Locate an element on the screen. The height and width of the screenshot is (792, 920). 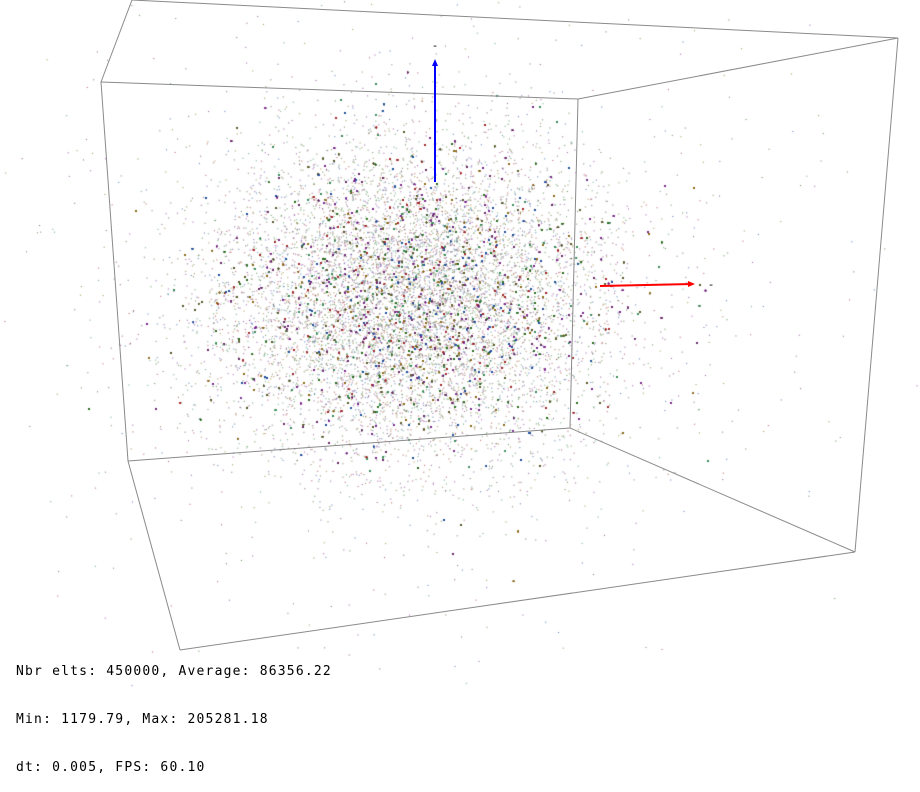
stats-count-average: Nbr elts: 450000, Average: 86356.22 is located at coordinates (174, 671).